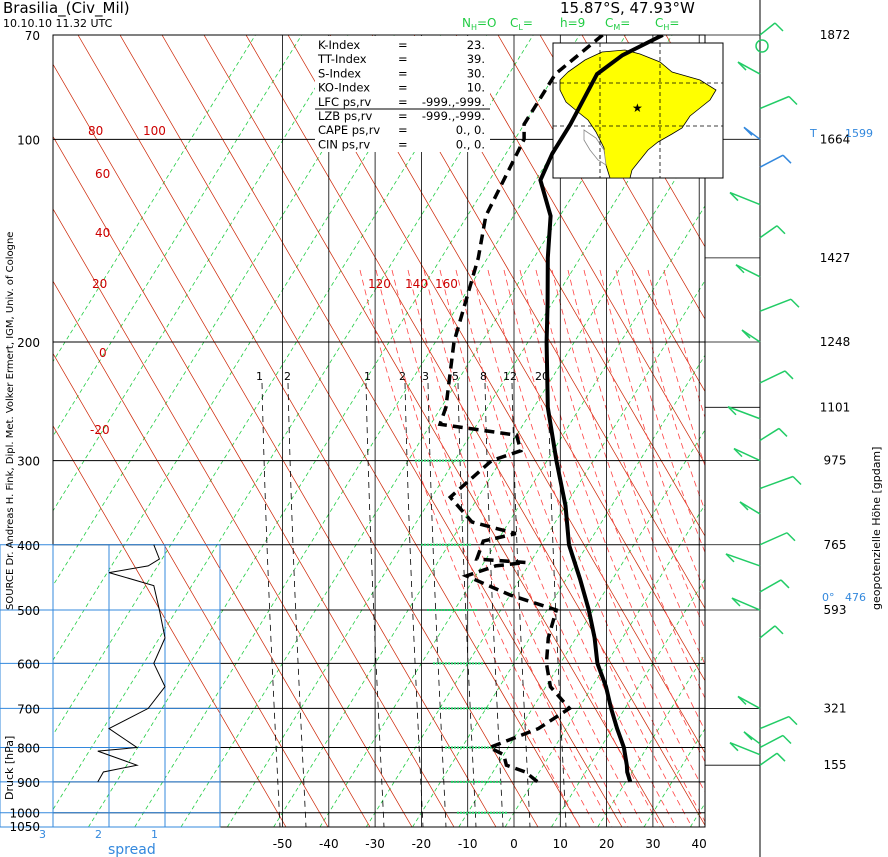  Describe the element at coordinates (453, 102) in the screenshot. I see `index-value: -999.,-999.` at that location.